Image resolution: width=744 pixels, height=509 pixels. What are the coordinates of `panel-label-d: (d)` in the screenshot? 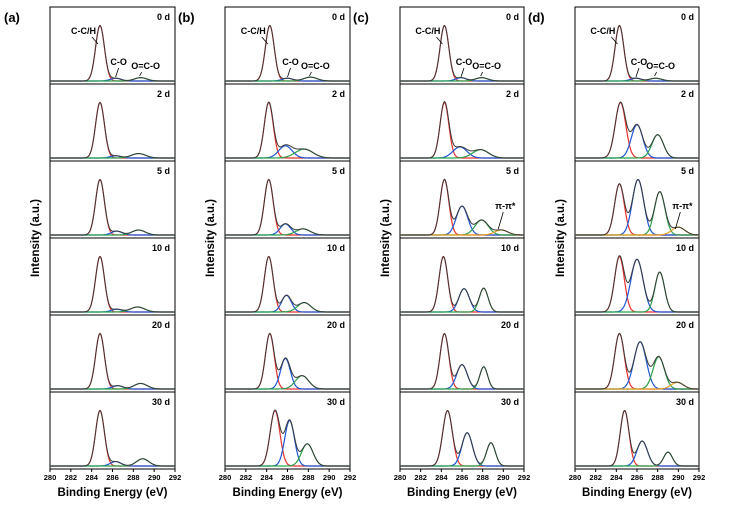 It's located at (536, 17).